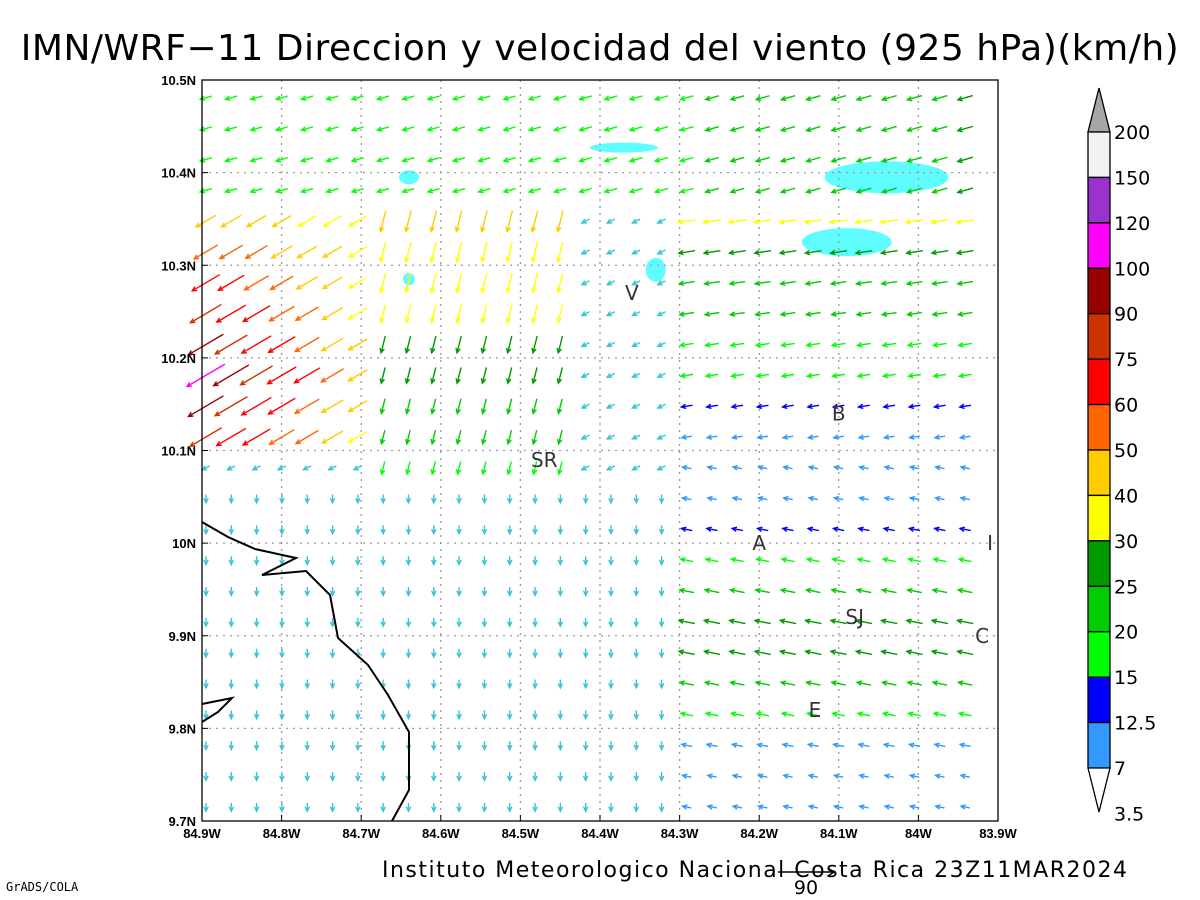 This screenshot has width=1200, height=900. What do you see at coordinates (1129, 814) in the screenshot?
I see `colorbar-label: 3.5` at bounding box center [1129, 814].